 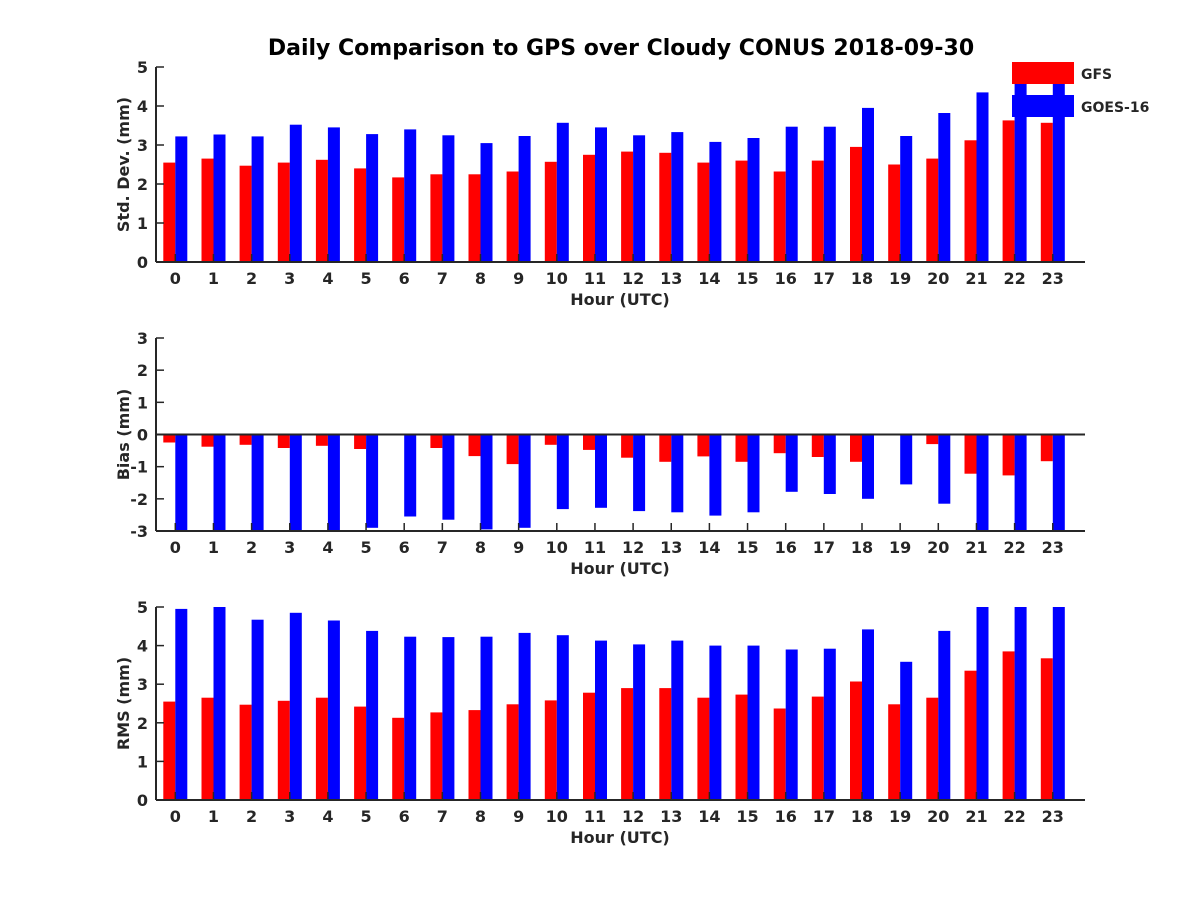 I want to click on y-tick-label: 5, so click(x=142, y=67).